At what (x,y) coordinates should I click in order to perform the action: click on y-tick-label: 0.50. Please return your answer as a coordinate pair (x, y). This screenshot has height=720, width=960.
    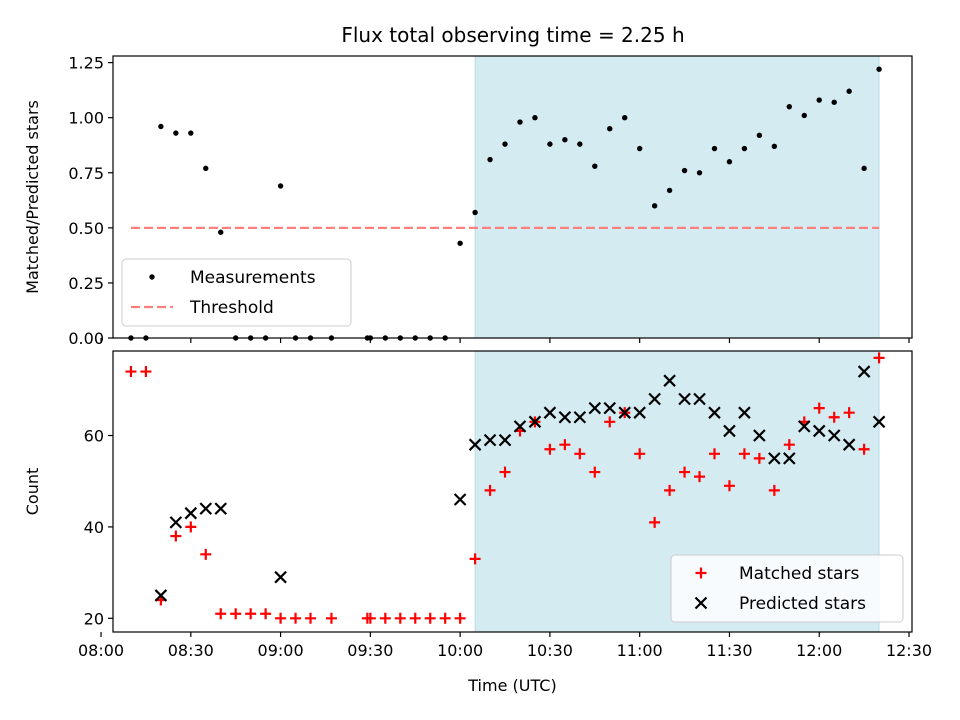
    Looking at the image, I should click on (86, 228).